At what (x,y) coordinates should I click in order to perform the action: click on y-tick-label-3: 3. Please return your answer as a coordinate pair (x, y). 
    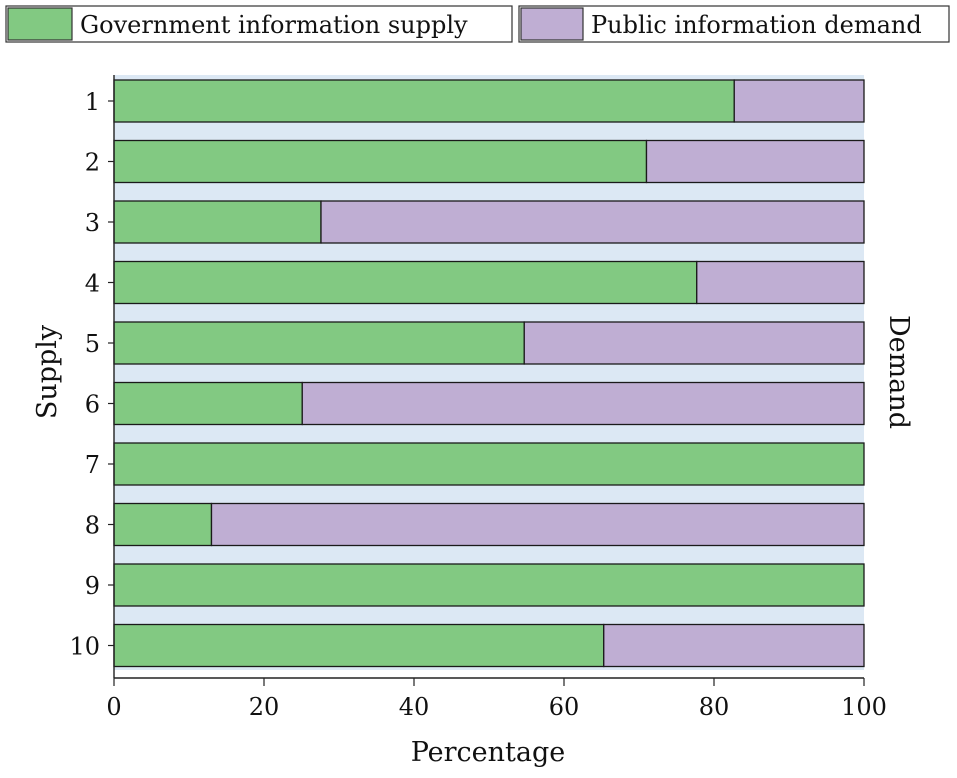
    Looking at the image, I should click on (92, 223).